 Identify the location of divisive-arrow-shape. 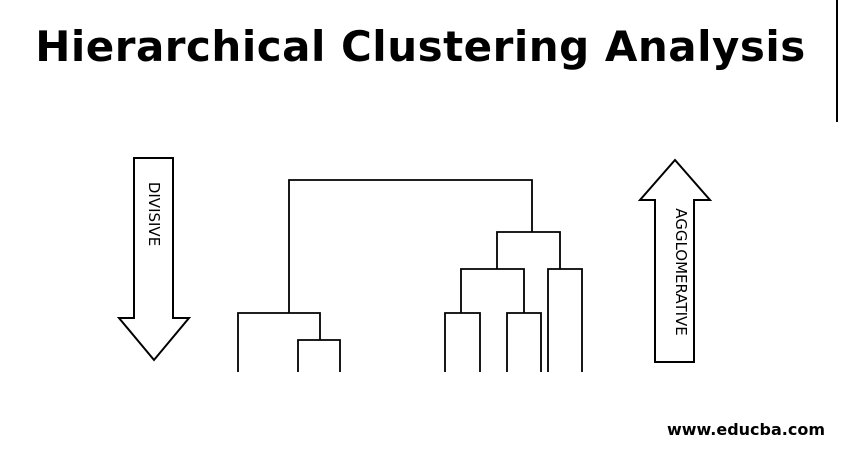
(154, 259).